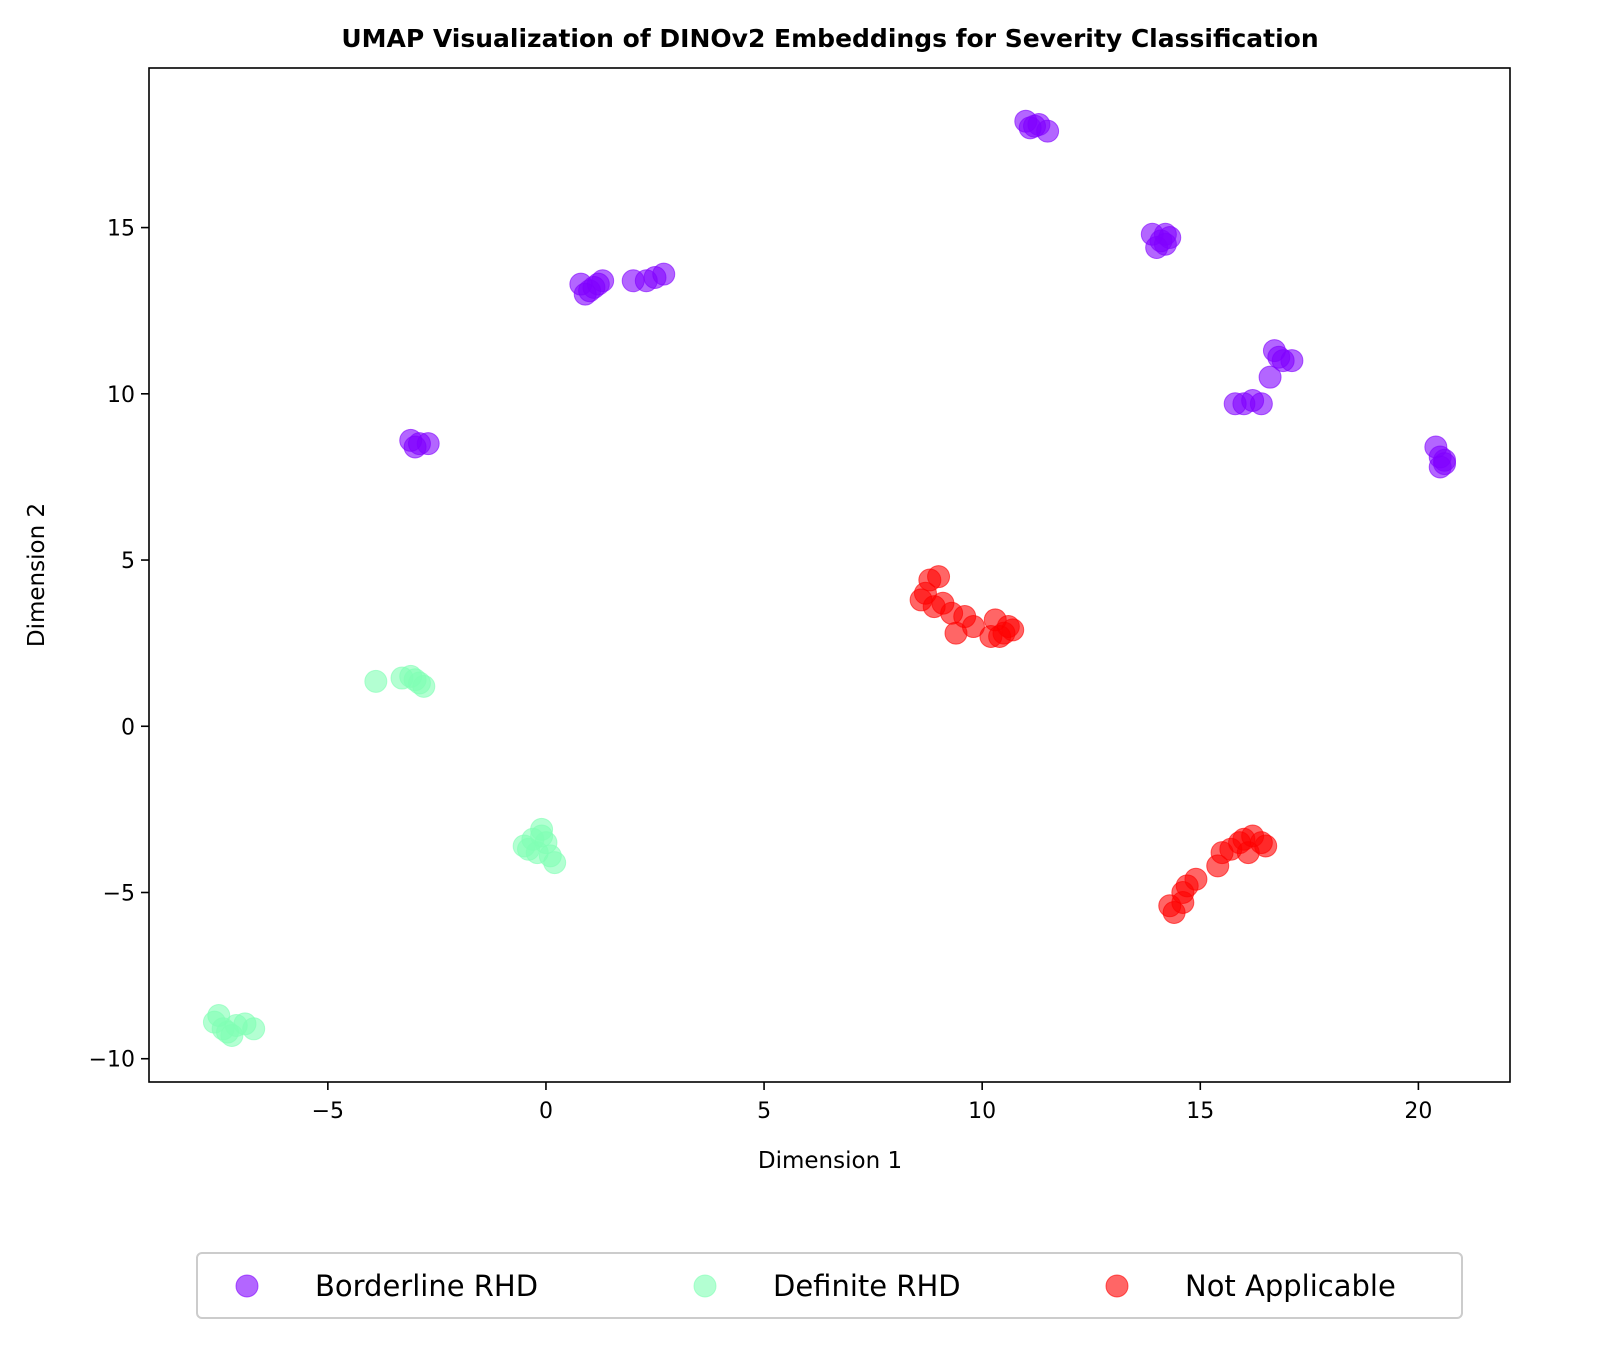 Image resolution: width=1600 pixels, height=1368 pixels. Describe the element at coordinates (830, 1161) in the screenshot. I see `x-axis-label: Dimension 1` at that location.